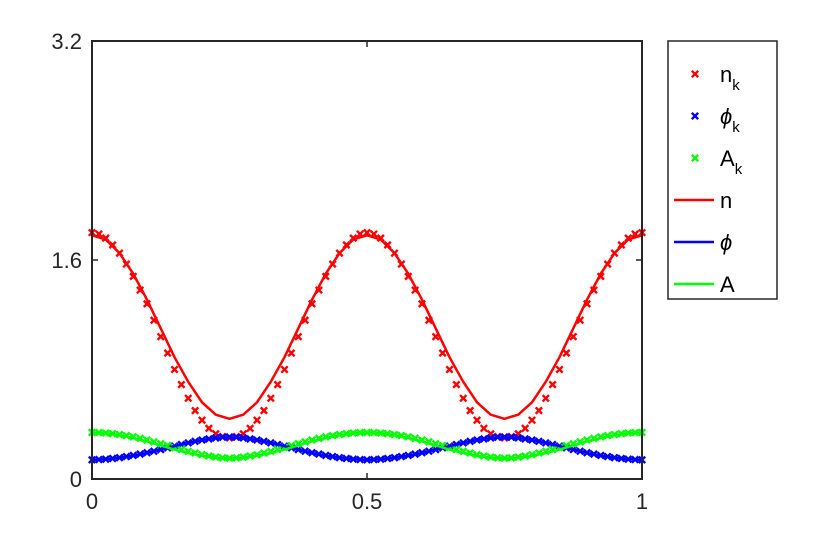 The image size is (830, 538). Describe the element at coordinates (642, 501) in the screenshot. I see `x-tick-label: 1` at that location.